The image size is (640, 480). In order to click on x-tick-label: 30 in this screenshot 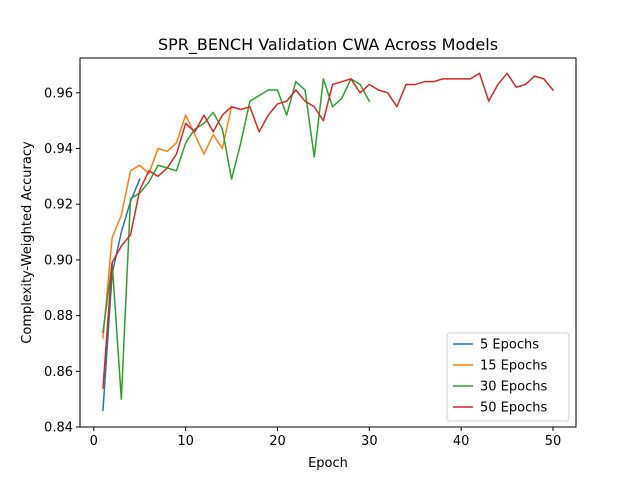, I will do `click(369, 441)`.